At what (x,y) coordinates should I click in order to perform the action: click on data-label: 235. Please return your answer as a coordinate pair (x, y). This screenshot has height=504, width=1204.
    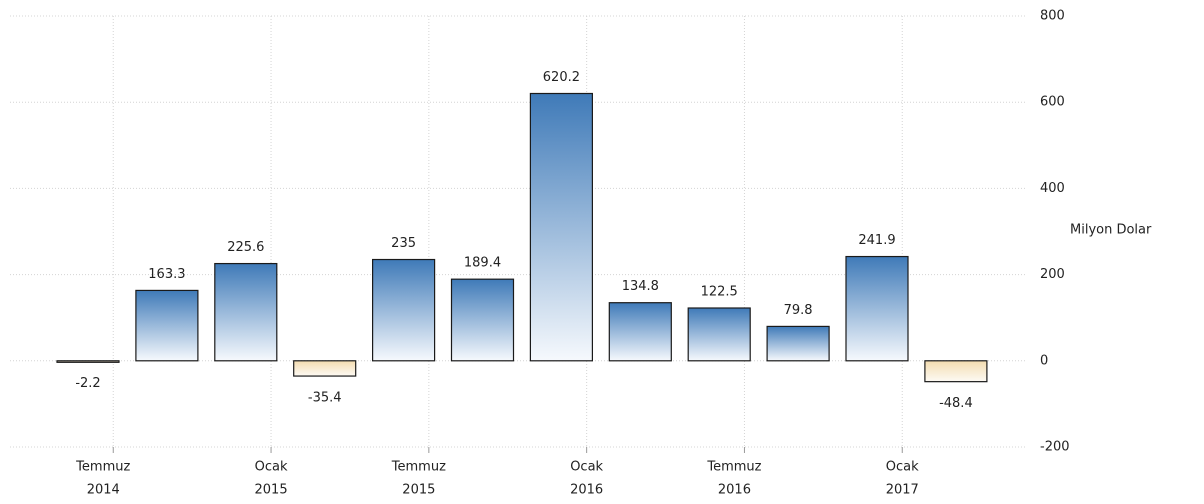
    Looking at the image, I should click on (403, 243).